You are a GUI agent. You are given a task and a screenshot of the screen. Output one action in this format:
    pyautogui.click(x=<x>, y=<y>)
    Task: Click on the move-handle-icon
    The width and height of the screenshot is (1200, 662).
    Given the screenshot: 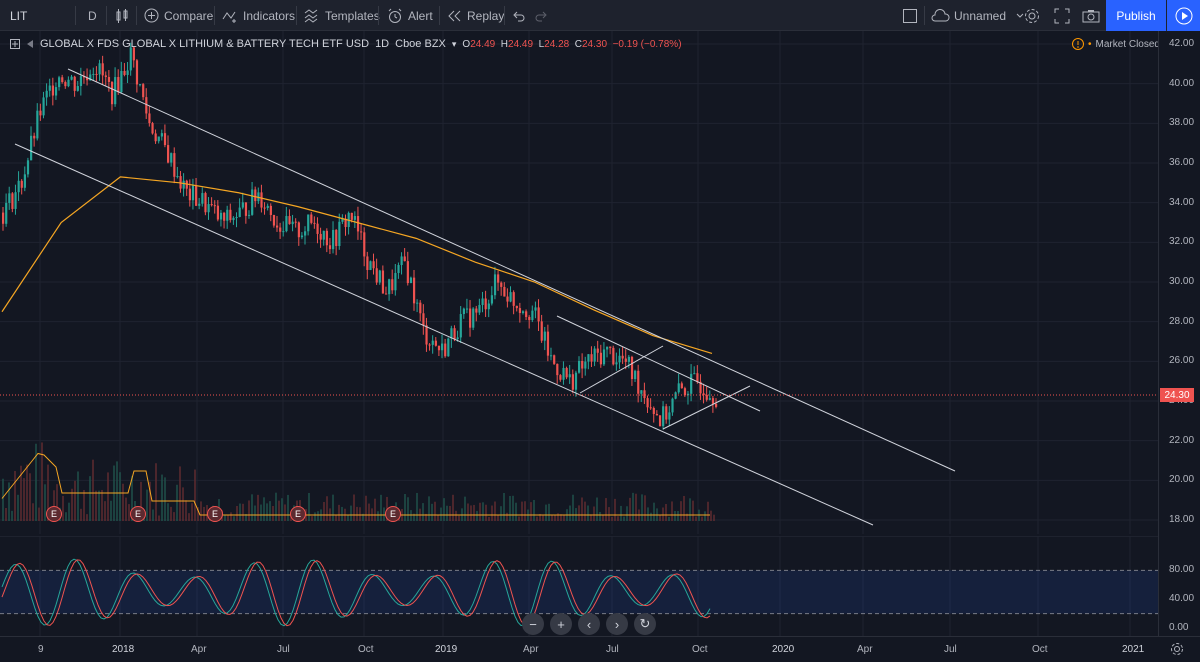 What is the action you would take?
    pyautogui.click(x=15, y=44)
    